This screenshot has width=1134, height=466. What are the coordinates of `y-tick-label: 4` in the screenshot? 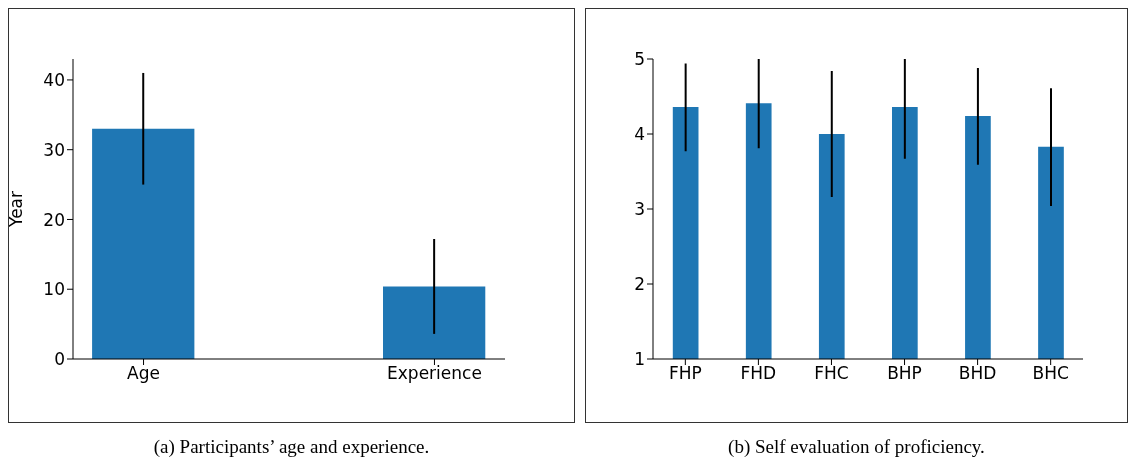 It's located at (639, 134).